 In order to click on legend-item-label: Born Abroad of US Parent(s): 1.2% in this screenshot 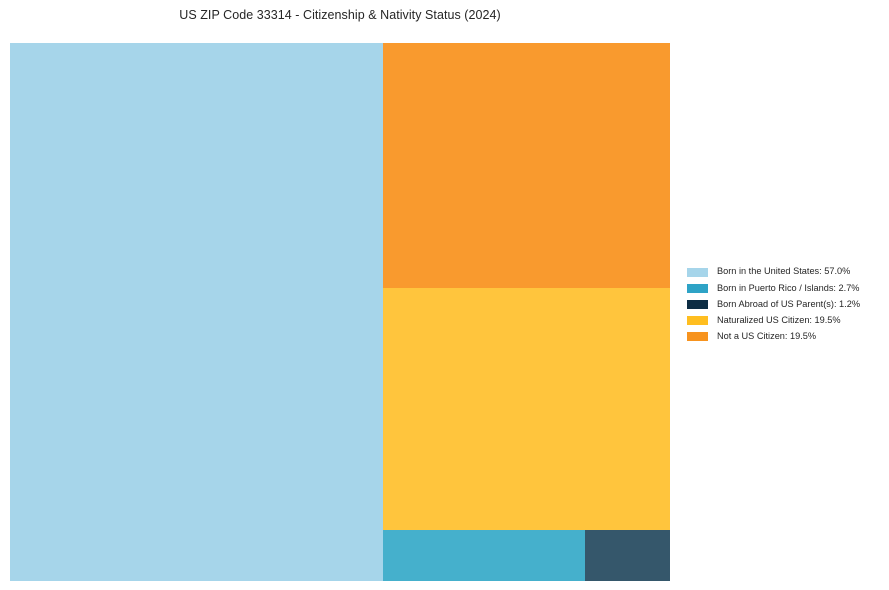, I will do `click(788, 303)`.